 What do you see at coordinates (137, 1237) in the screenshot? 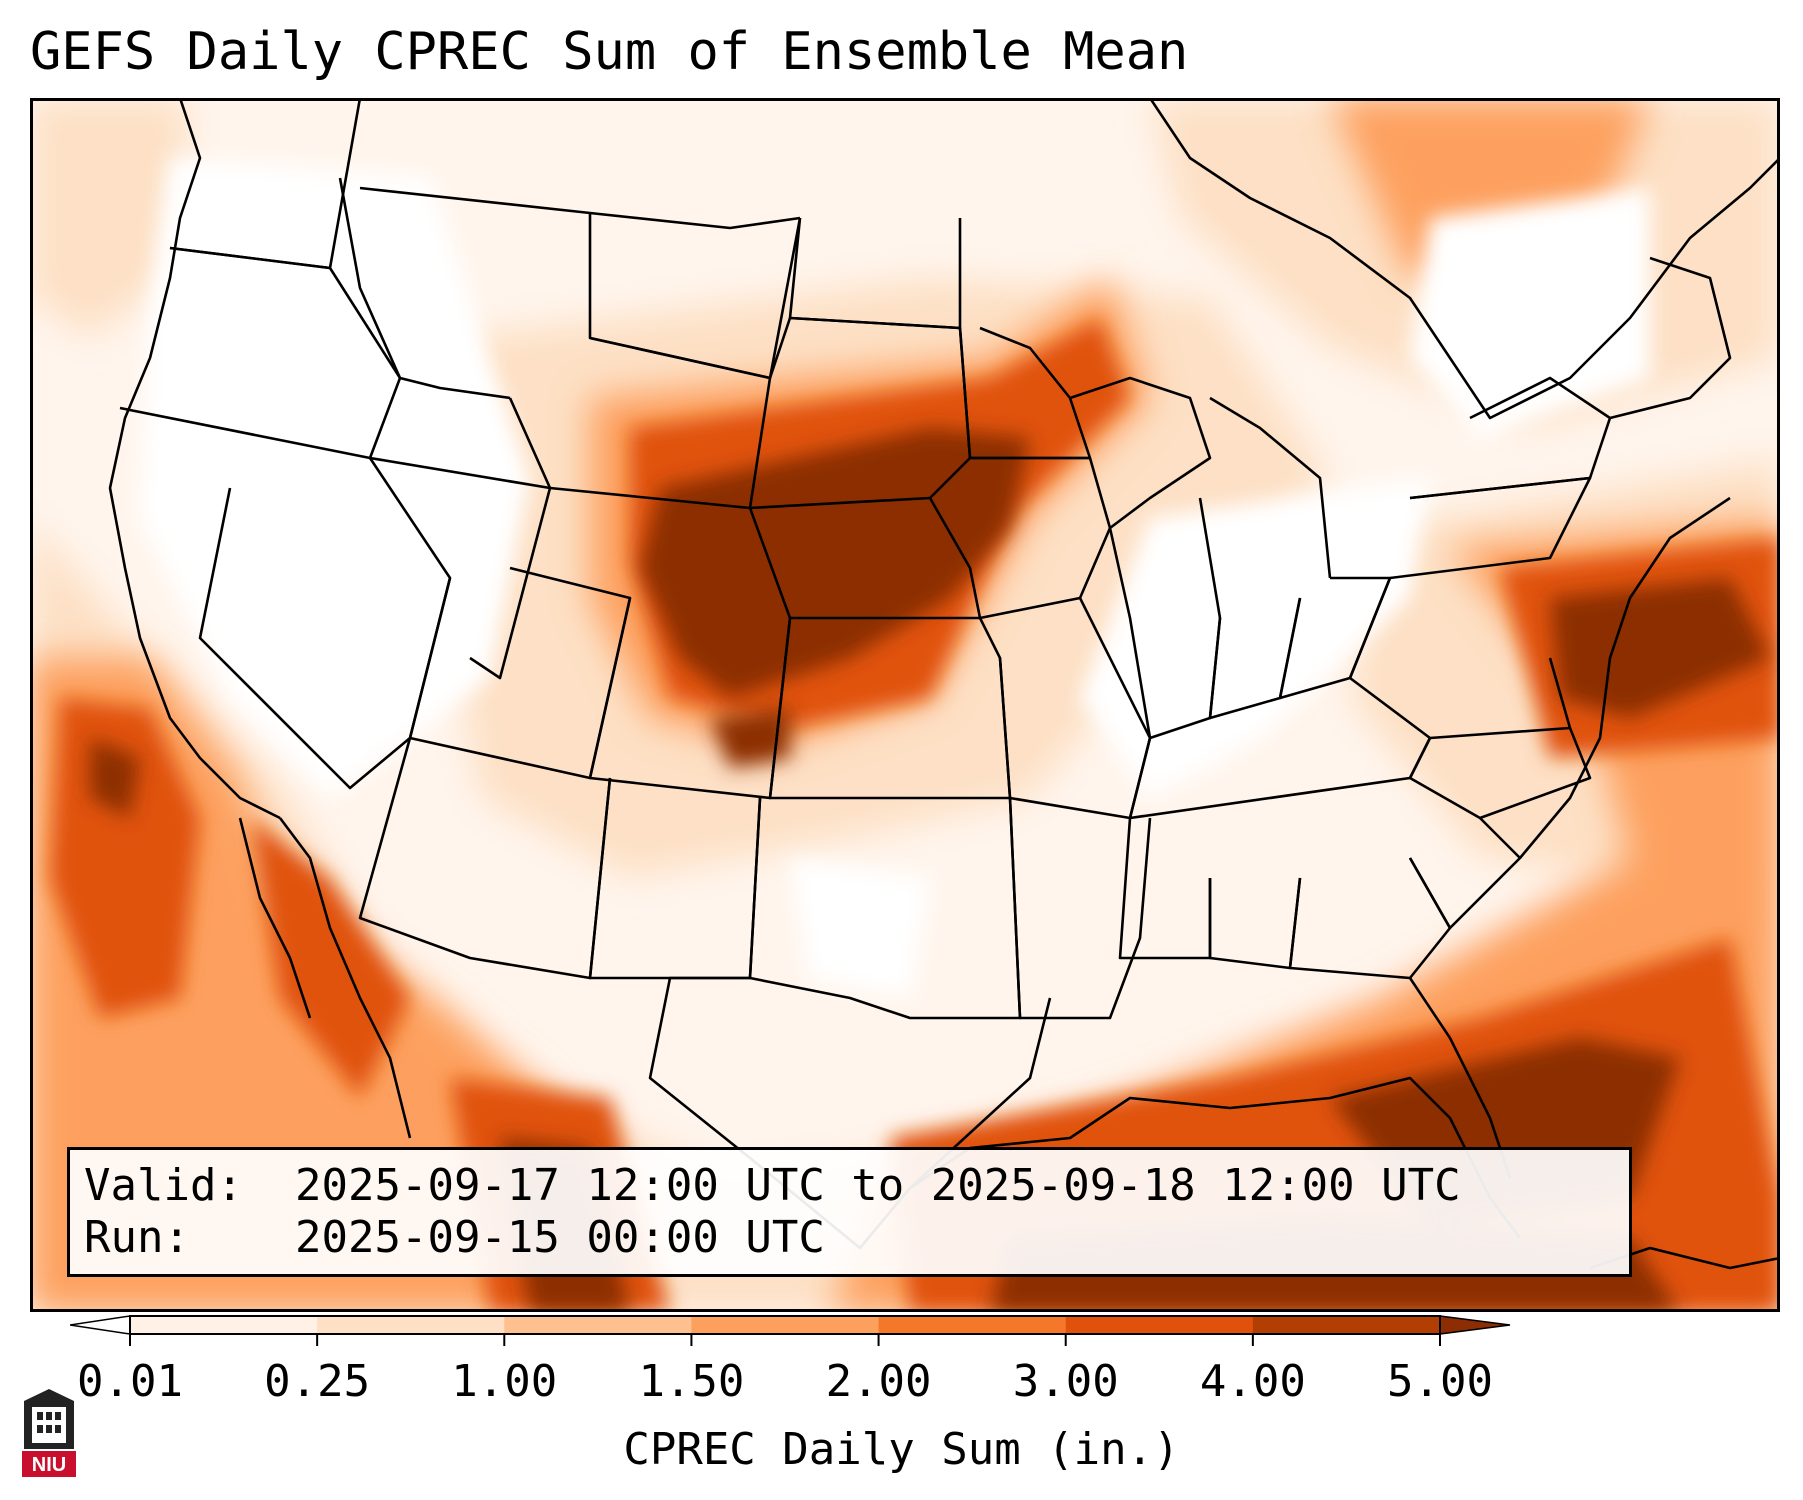
I see `run-label: Run:` at bounding box center [137, 1237].